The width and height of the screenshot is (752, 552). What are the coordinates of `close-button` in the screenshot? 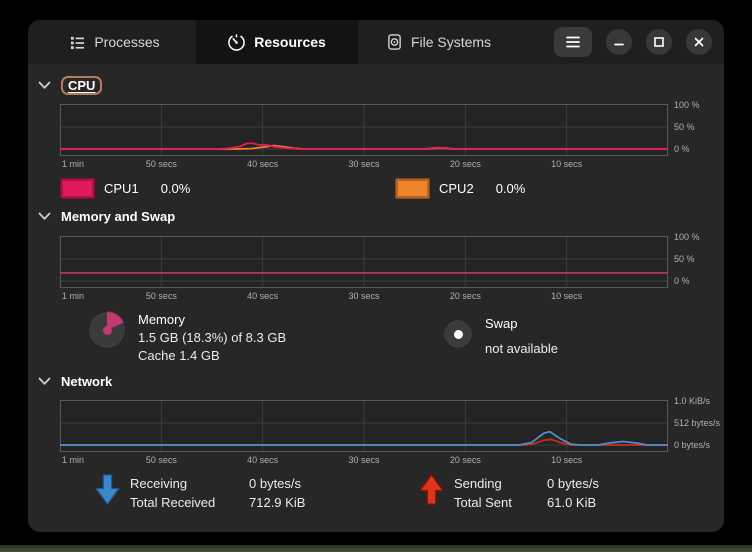 It's located at (699, 42).